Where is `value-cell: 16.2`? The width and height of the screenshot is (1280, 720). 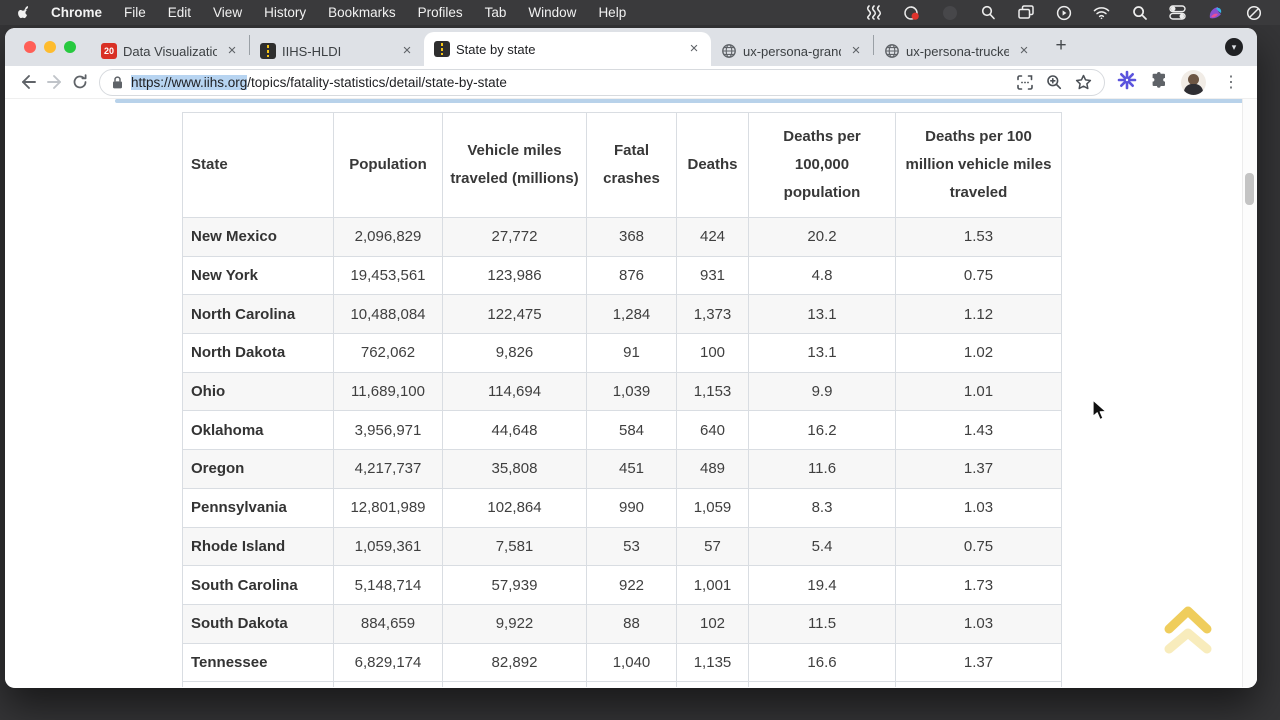 value-cell: 16.2 is located at coordinates (822, 430).